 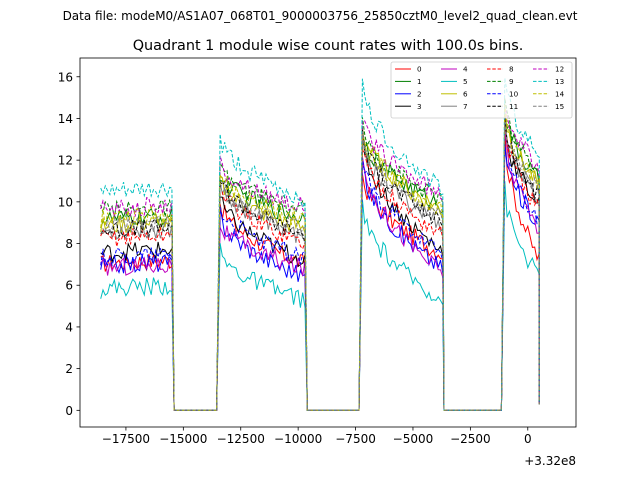 I want to click on y-tick-label: 14, so click(x=65, y=119).